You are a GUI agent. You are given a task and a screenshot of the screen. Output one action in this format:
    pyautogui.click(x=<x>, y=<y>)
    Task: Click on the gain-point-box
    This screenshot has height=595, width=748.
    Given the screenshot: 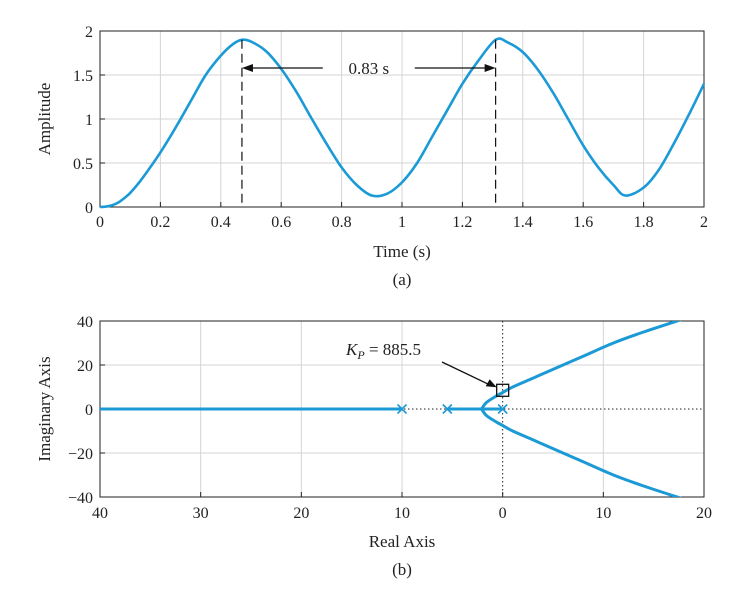 What is the action you would take?
    pyautogui.click(x=503, y=390)
    